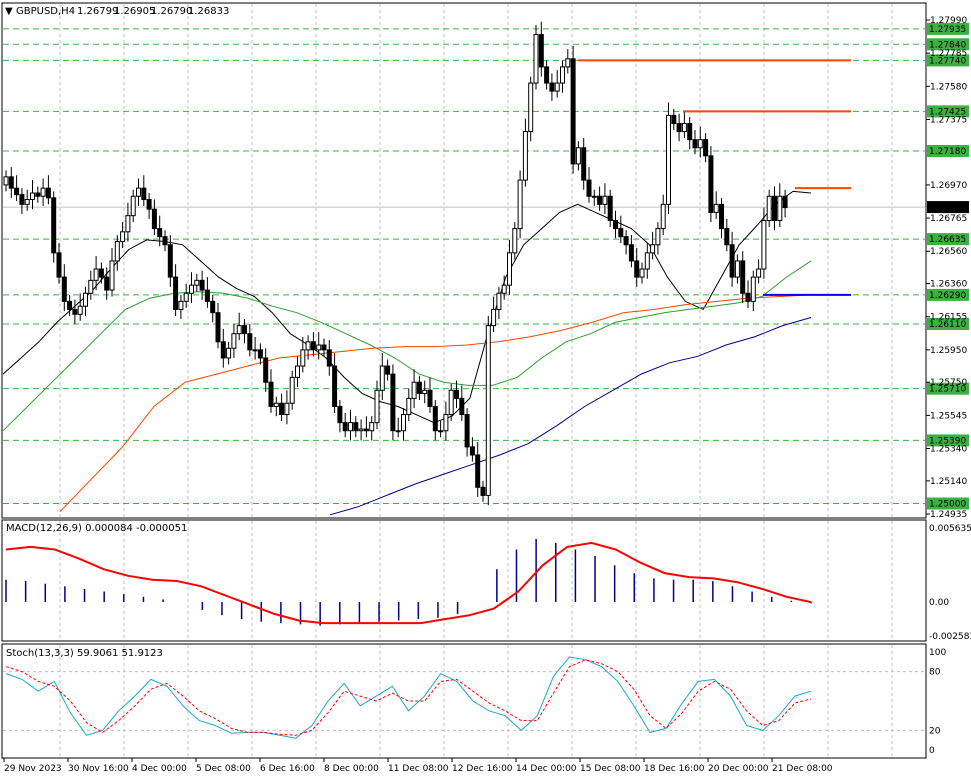 Image resolution: width=971 pixels, height=778 pixels. I want to click on price-axis-label: 1.25545, so click(948, 416).